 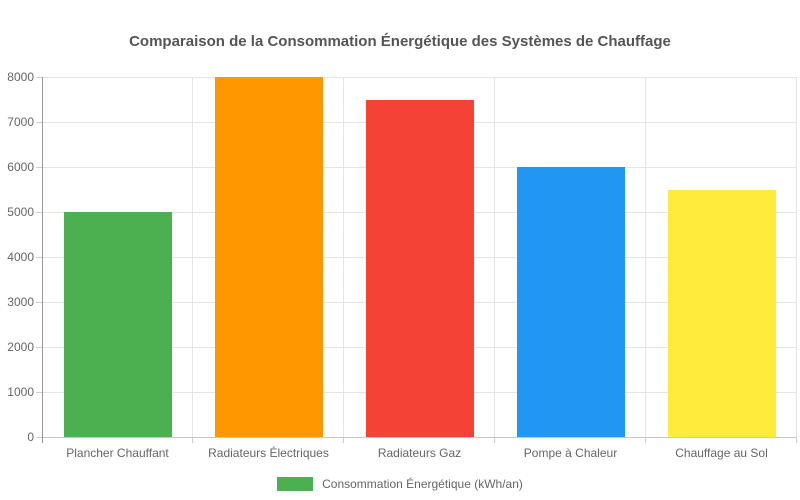 What do you see at coordinates (268, 453) in the screenshot?
I see `x-category-label: Radiateurs Électriques` at bounding box center [268, 453].